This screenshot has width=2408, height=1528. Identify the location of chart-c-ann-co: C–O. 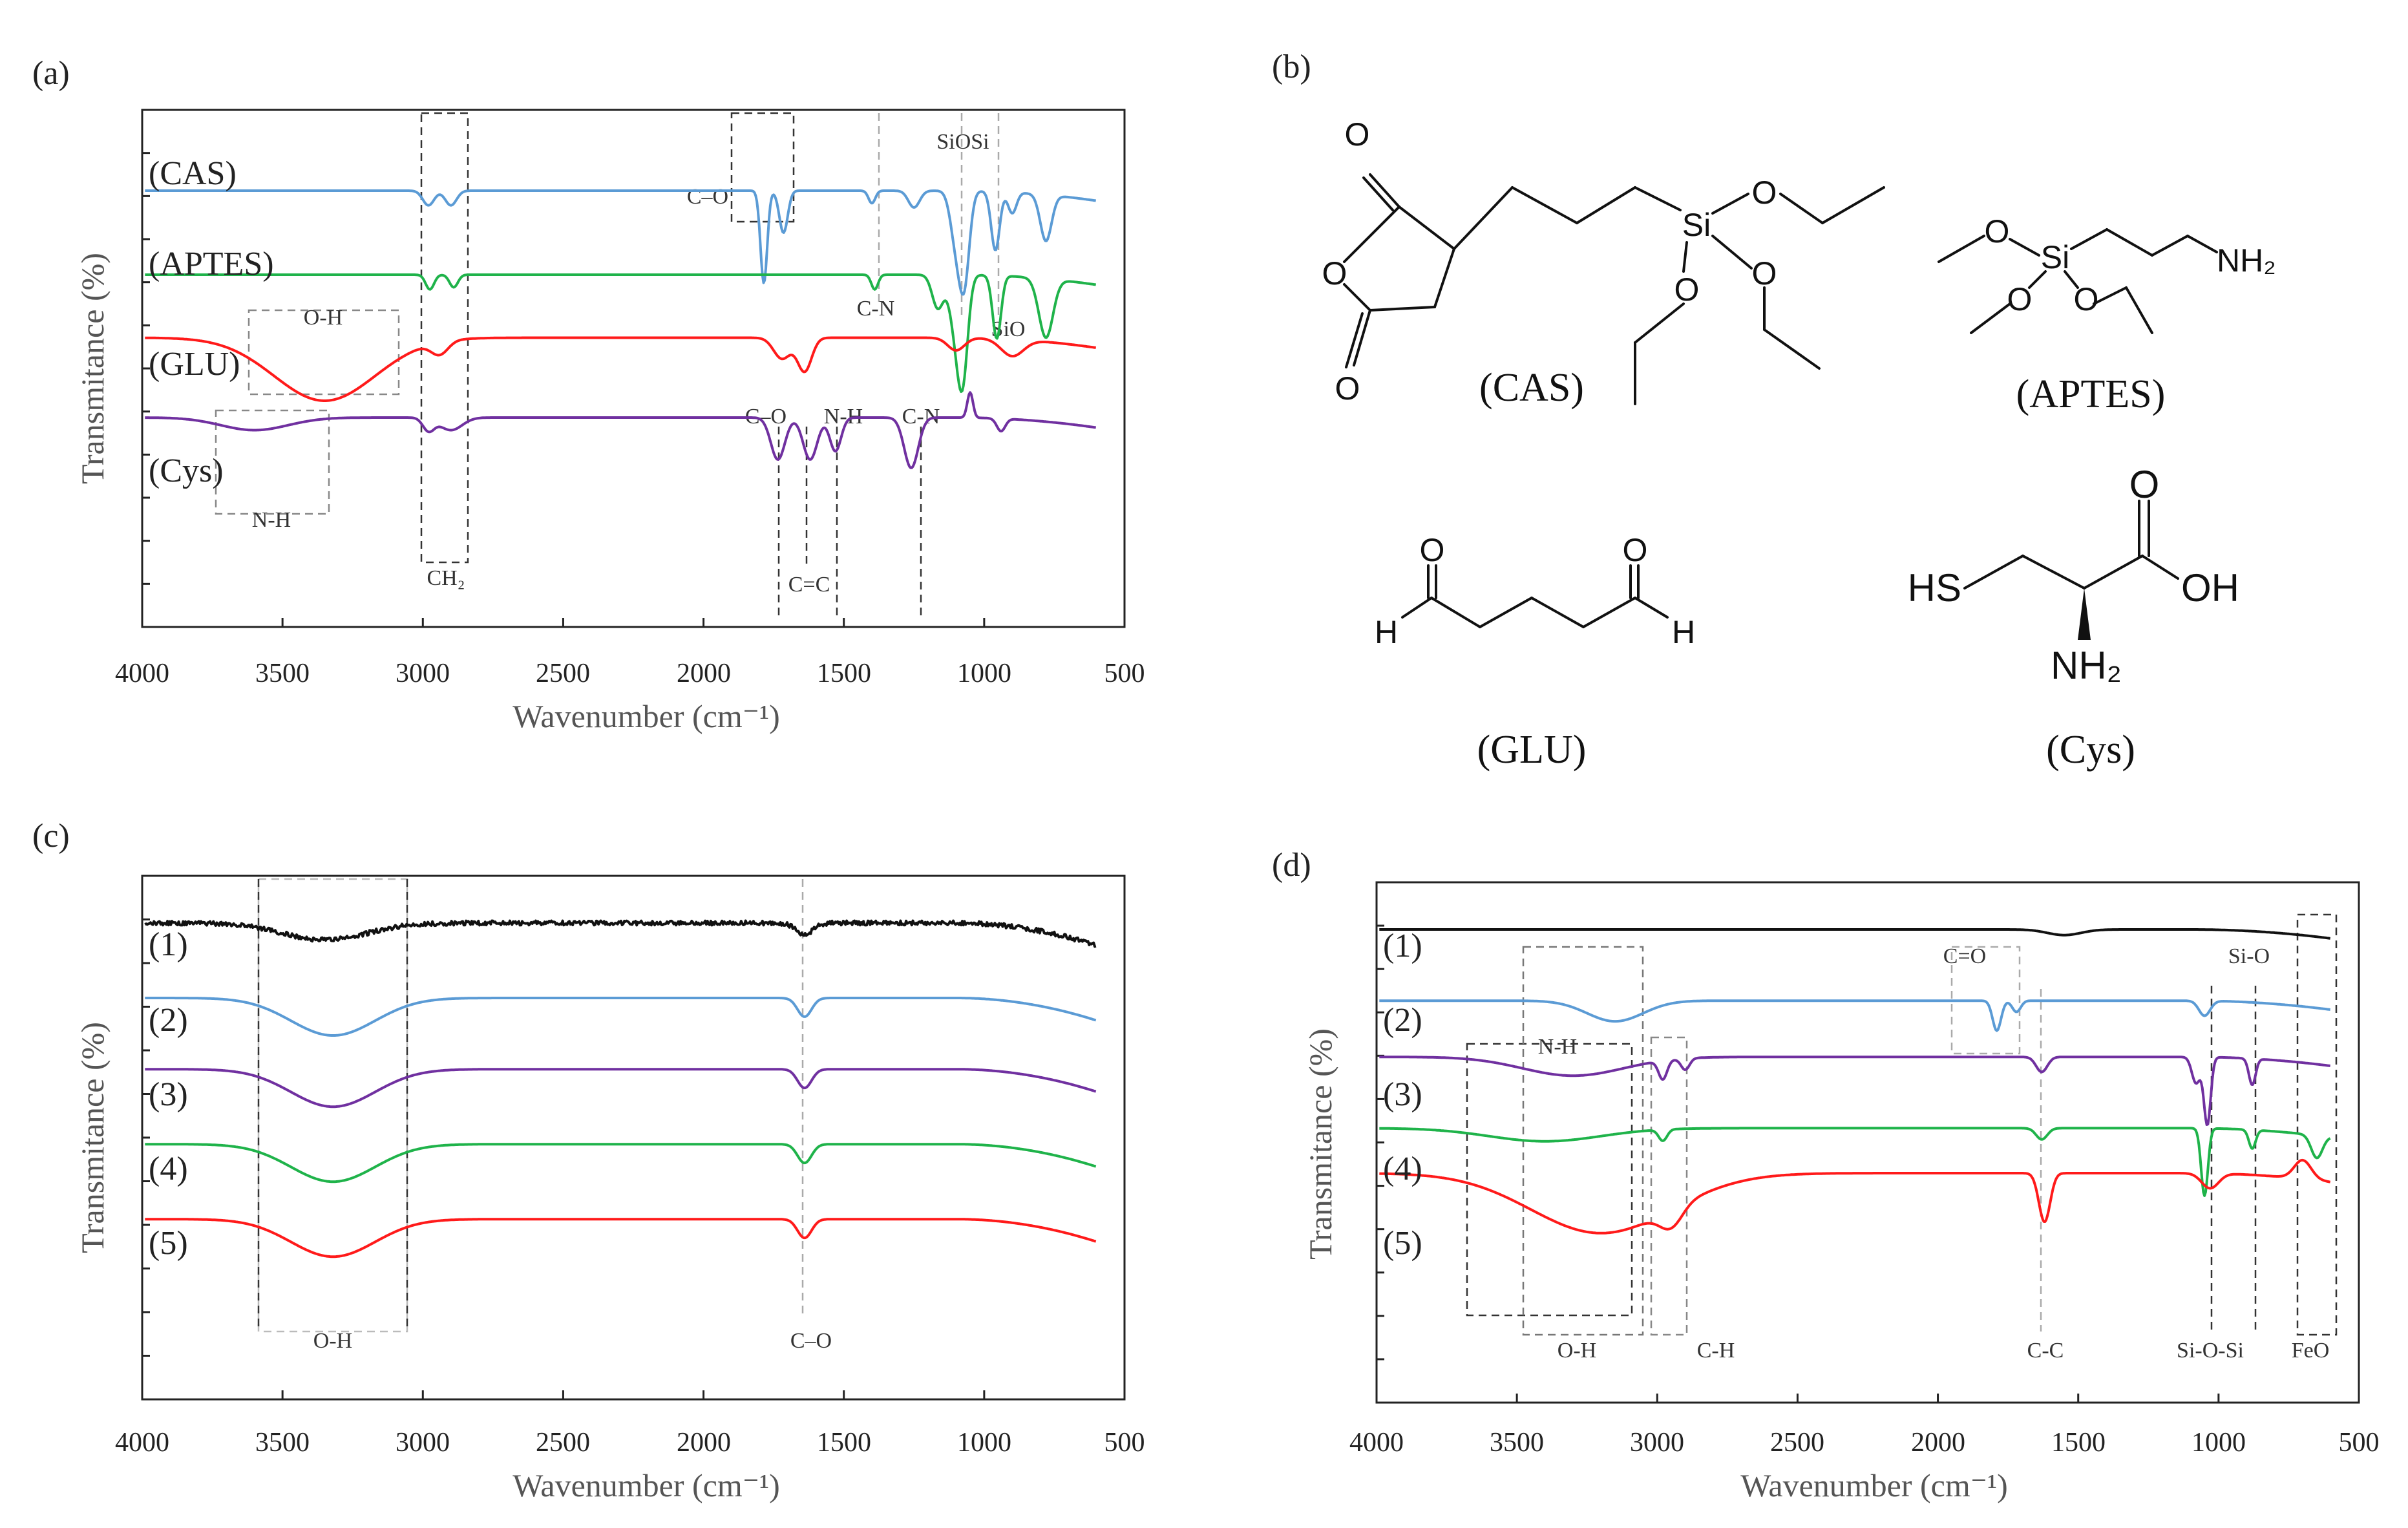
(811, 1341).